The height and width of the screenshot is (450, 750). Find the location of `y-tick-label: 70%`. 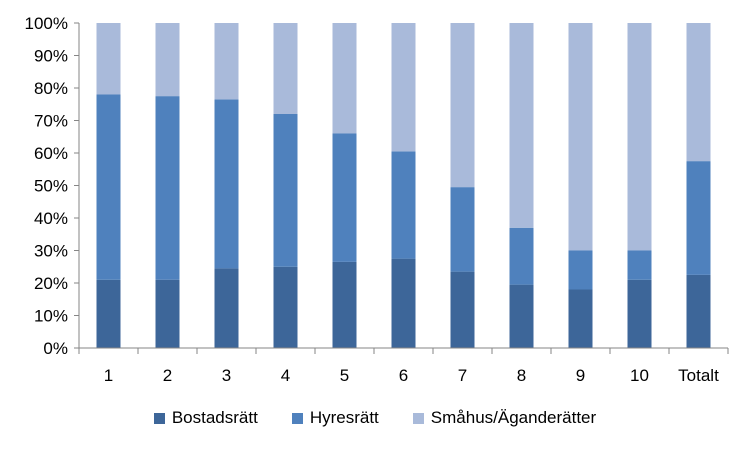

y-tick-label: 70% is located at coordinates (51, 121).